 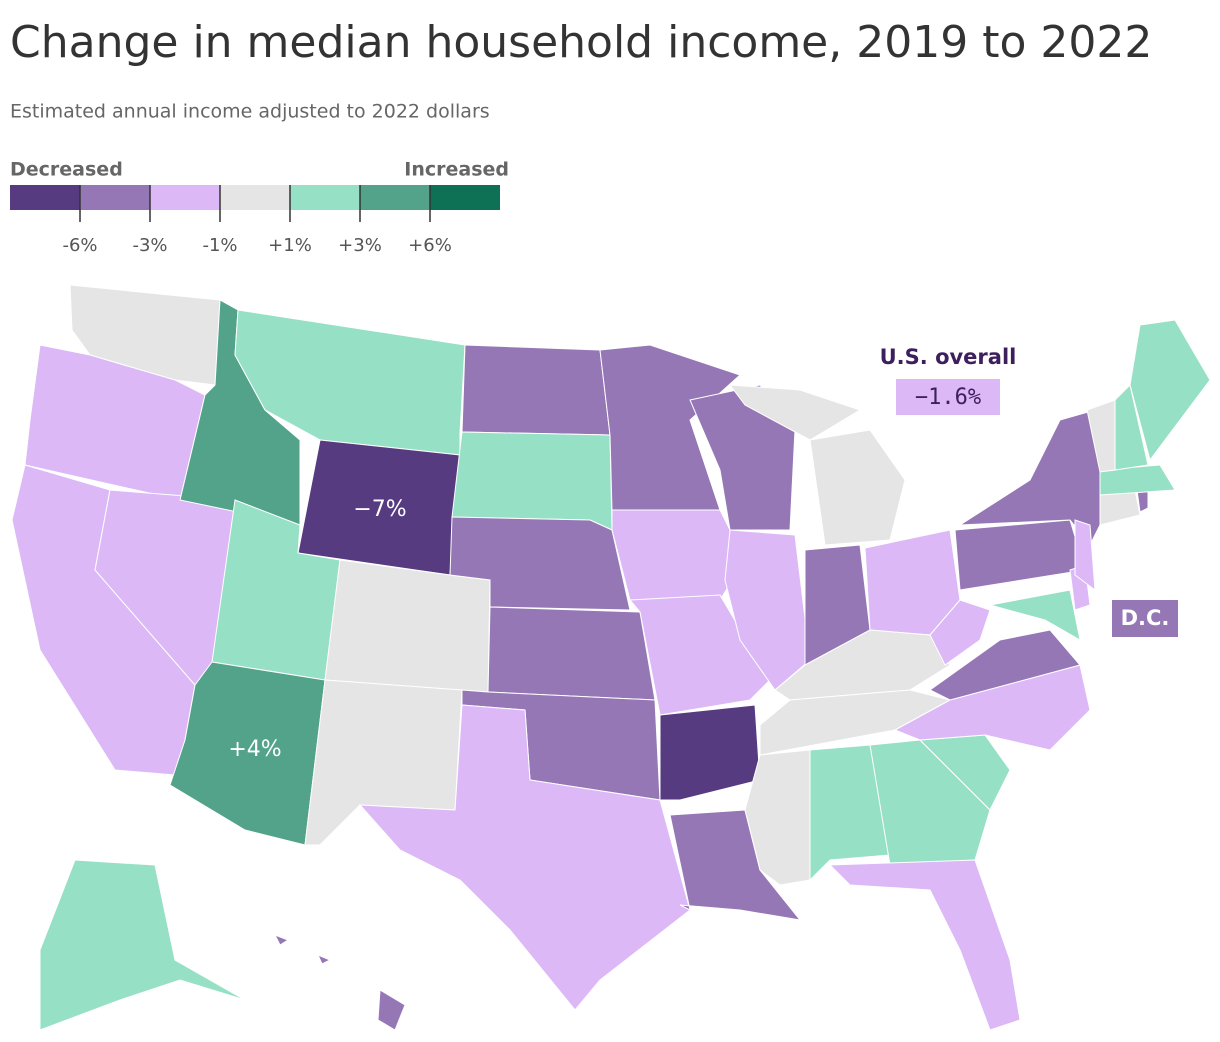 I want to click on legend-tick-label: +6%, so click(x=430, y=245).